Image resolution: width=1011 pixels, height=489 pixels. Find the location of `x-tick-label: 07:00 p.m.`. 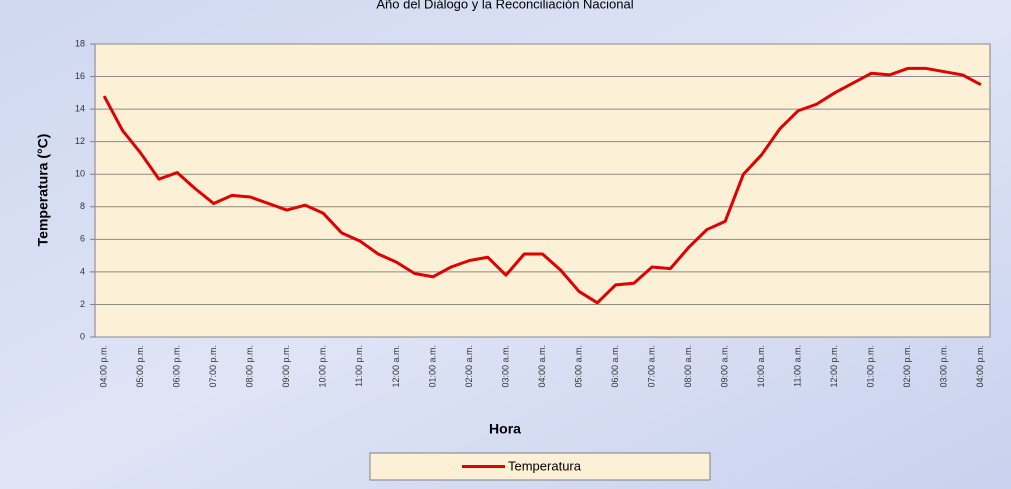

x-tick-label: 07:00 p.m. is located at coordinates (213, 366).